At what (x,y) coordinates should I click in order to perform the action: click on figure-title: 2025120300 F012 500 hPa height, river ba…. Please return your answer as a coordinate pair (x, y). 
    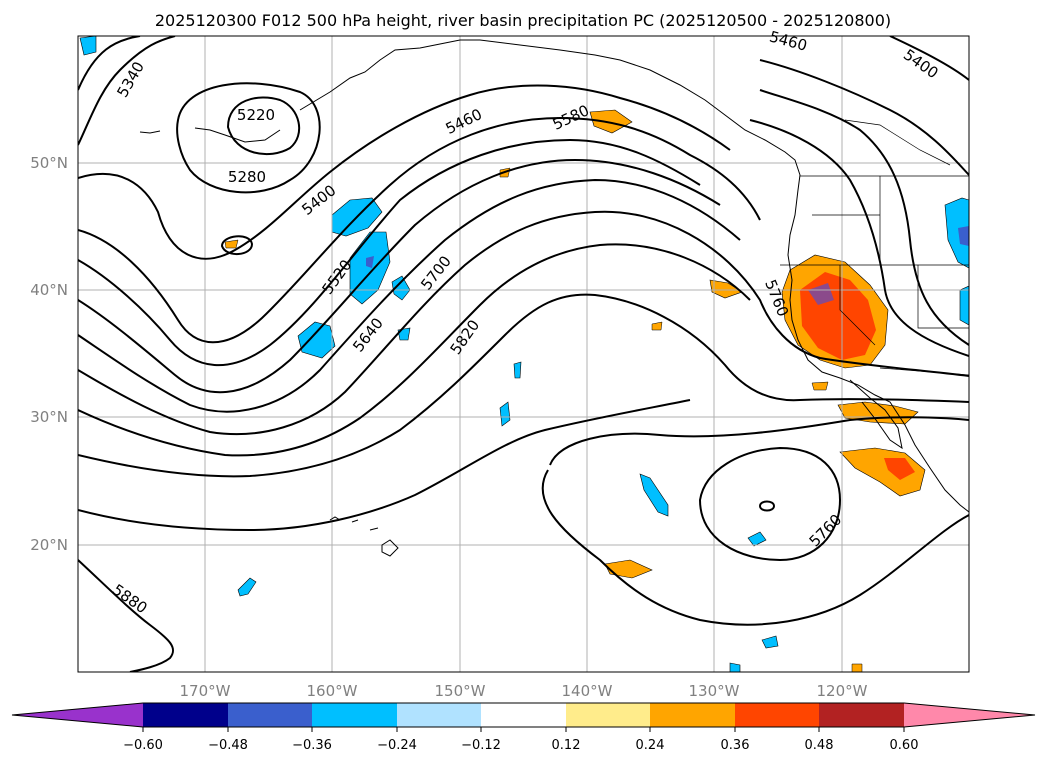
    Looking at the image, I should click on (523, 20).